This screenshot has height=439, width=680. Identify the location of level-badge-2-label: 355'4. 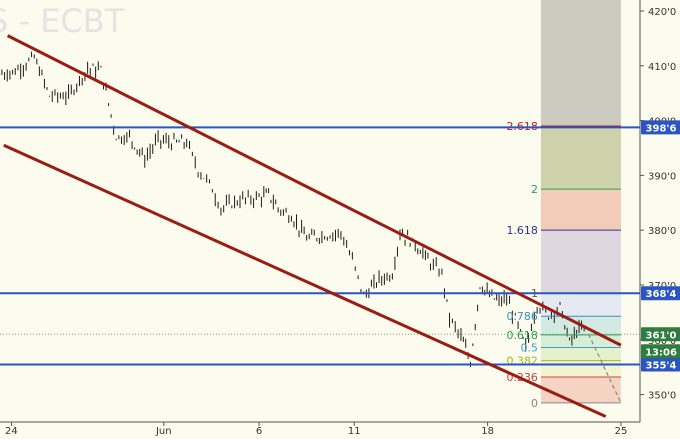
(661, 365).